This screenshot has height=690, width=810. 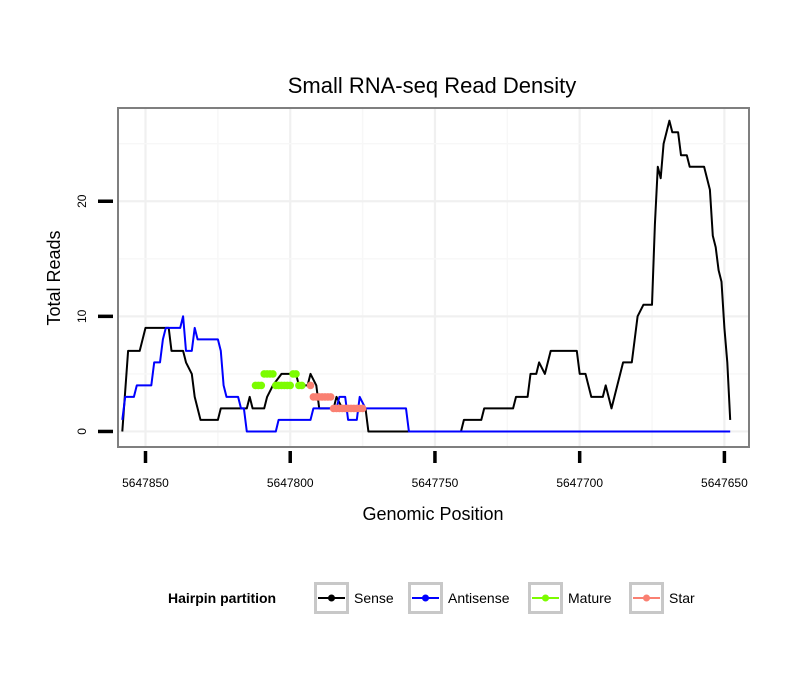 What do you see at coordinates (82, 316) in the screenshot?
I see `y-tick-label: 10` at bounding box center [82, 316].